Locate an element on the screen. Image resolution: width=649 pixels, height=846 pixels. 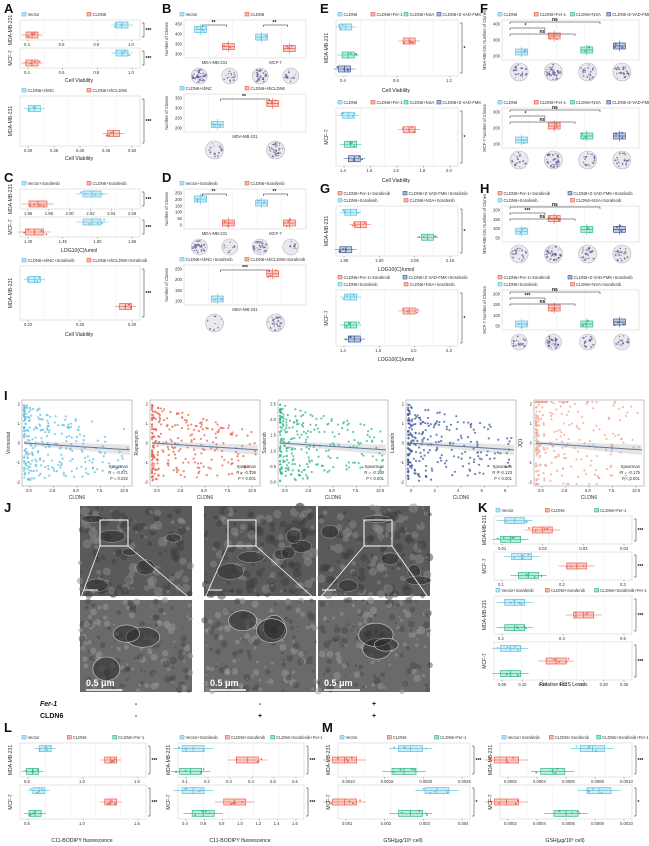
tick-label: 2.04 is located at coordinates (111, 213).